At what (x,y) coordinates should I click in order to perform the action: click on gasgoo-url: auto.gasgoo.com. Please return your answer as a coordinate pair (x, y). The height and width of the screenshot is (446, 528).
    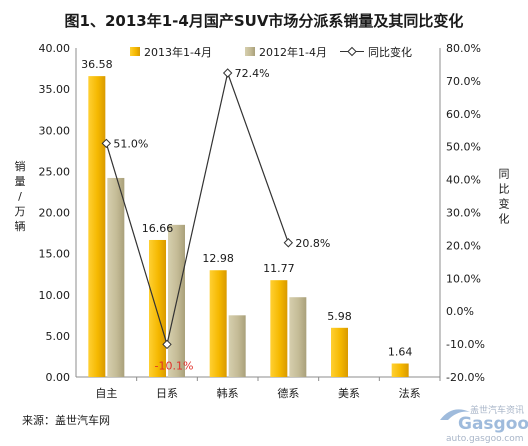
    Looking at the image, I should click on (485, 439).